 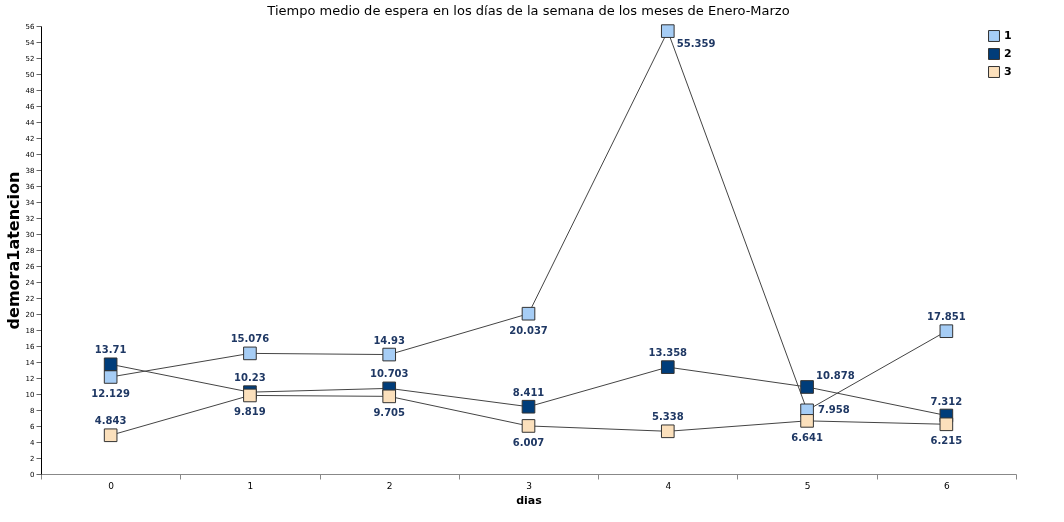 I want to click on x-tick-label: 4, so click(x=668, y=485).